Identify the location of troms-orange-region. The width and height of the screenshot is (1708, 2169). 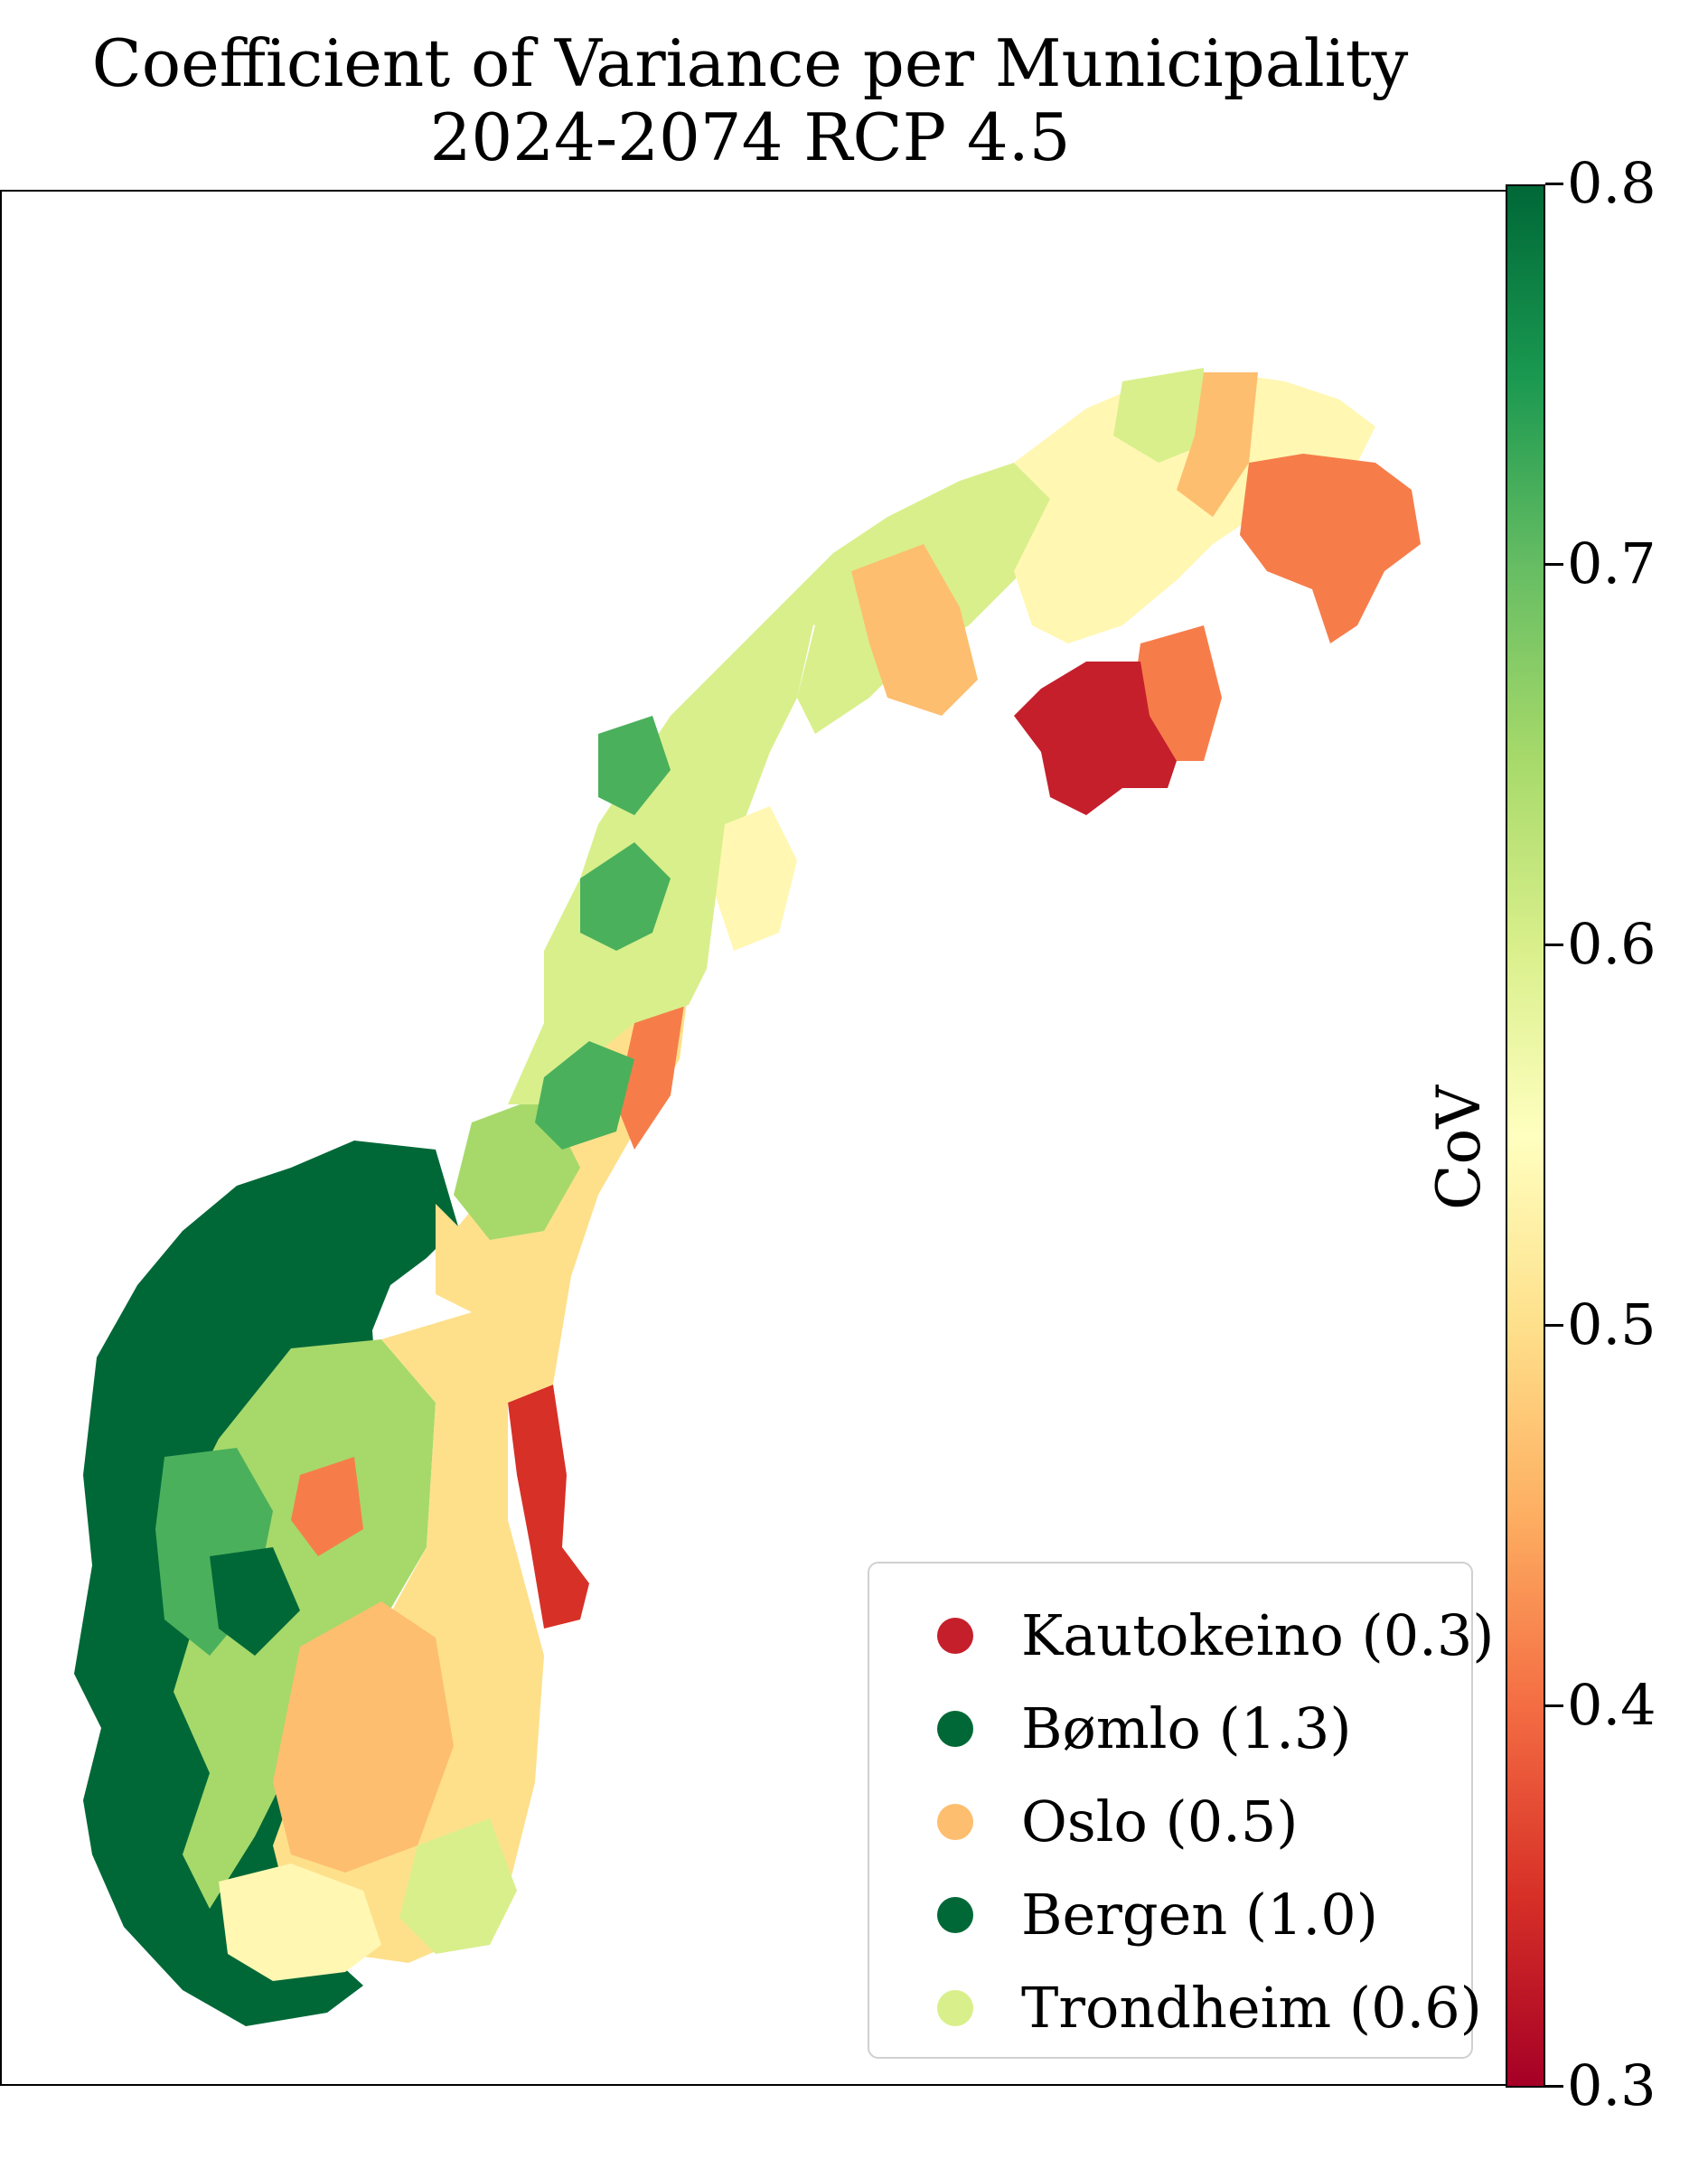
(914, 630).